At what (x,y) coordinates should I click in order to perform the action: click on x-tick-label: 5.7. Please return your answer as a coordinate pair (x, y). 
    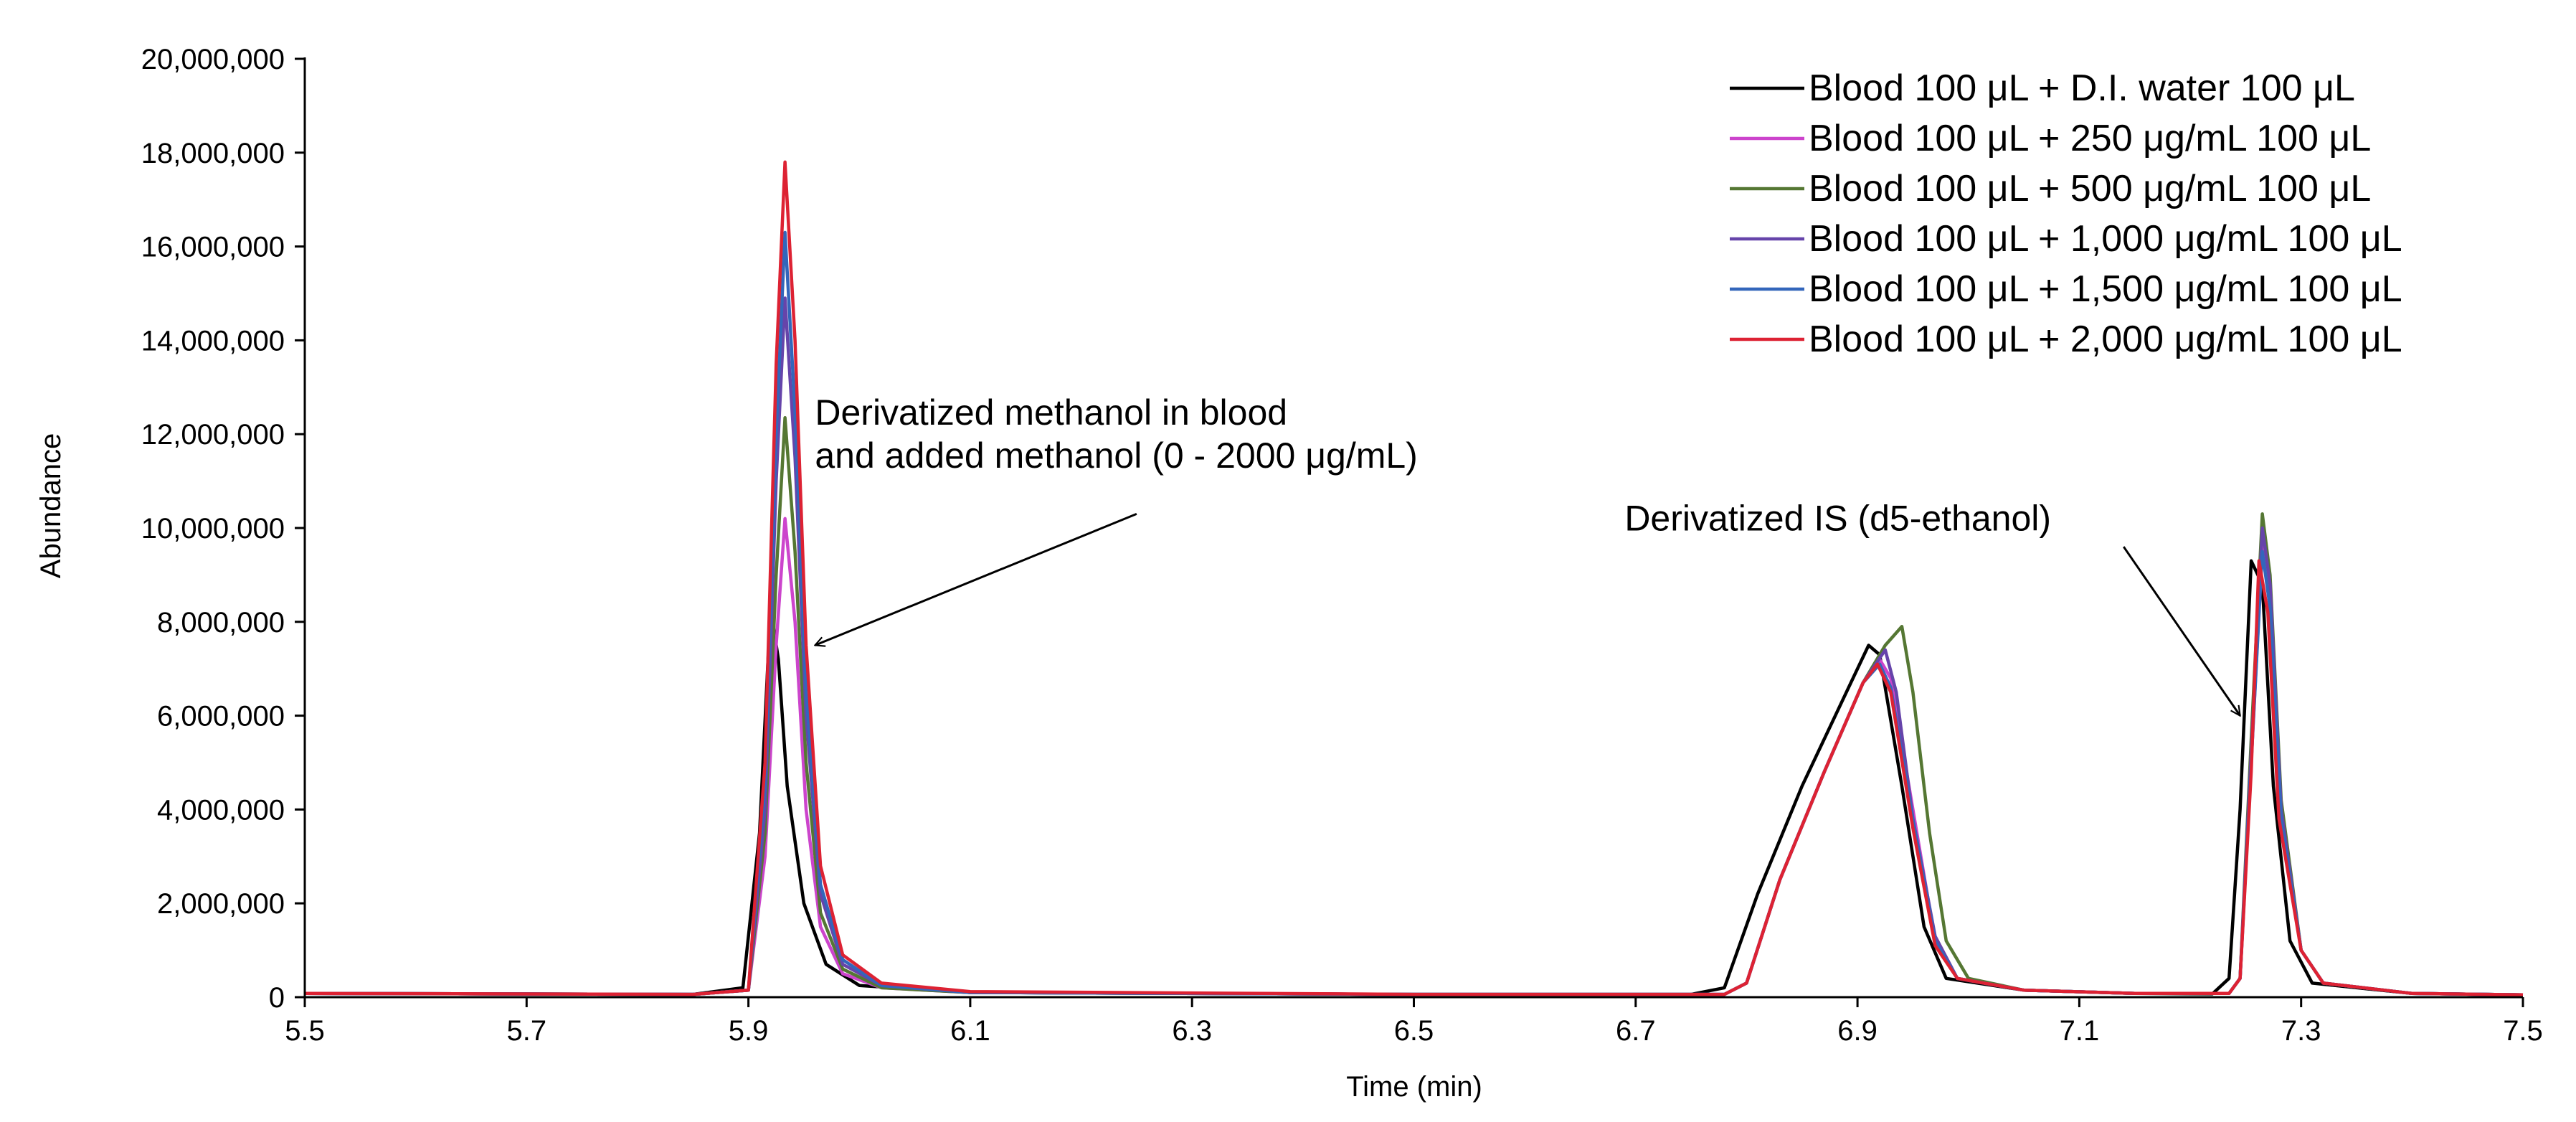
    Looking at the image, I should click on (526, 1031).